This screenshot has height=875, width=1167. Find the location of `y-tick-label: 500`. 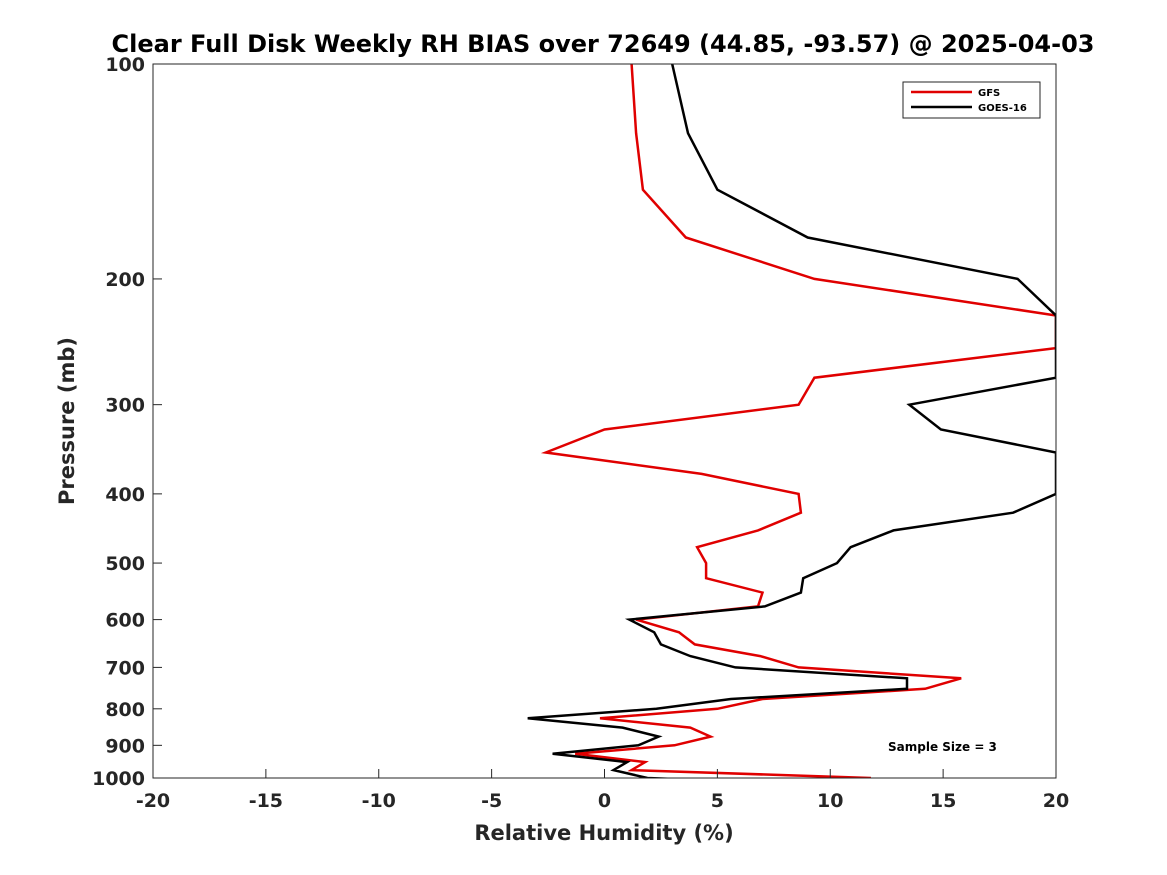

y-tick-label: 500 is located at coordinates (125, 564).